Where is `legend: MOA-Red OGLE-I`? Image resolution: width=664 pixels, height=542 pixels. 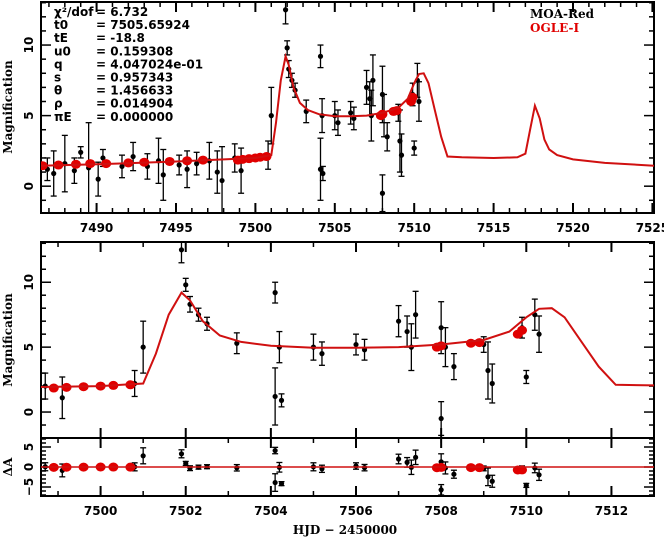
legend: MOA-Red OGLE-I is located at coordinates (562, 21).